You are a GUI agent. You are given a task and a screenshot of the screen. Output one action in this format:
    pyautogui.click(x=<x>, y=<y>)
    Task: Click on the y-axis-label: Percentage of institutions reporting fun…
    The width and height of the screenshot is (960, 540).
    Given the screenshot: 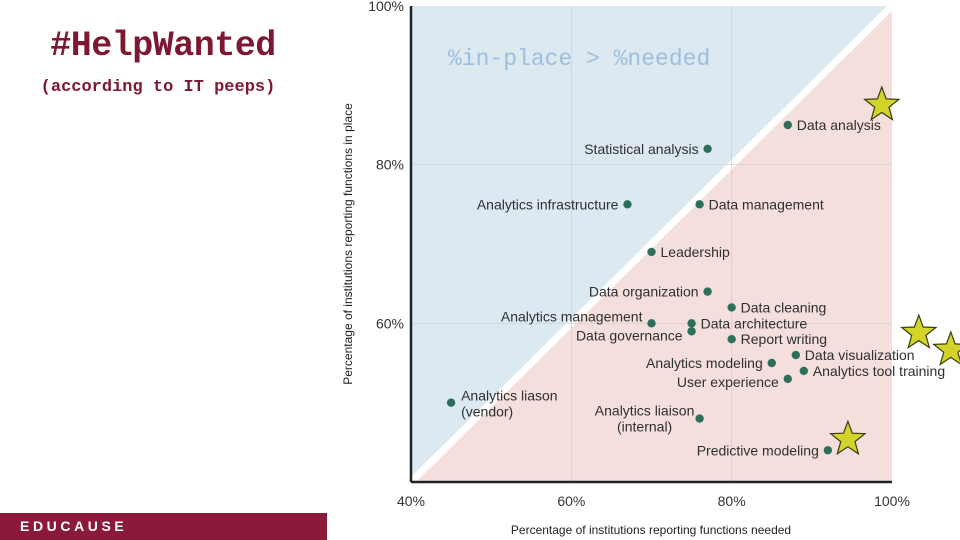 What is the action you would take?
    pyautogui.click(x=348, y=244)
    